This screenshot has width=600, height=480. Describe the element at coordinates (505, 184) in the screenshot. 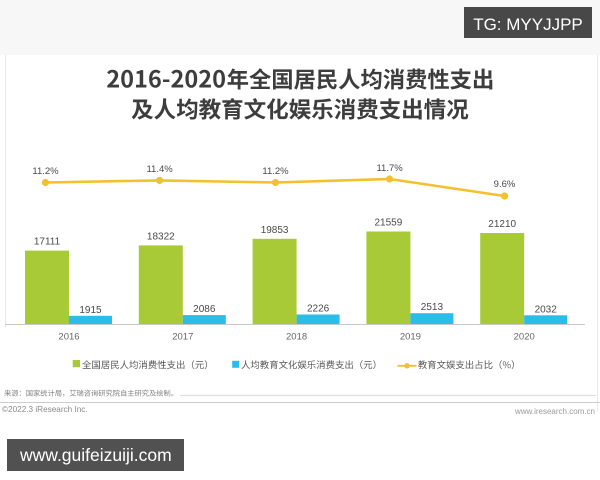

I see `svg-text: 9.6%` at that location.